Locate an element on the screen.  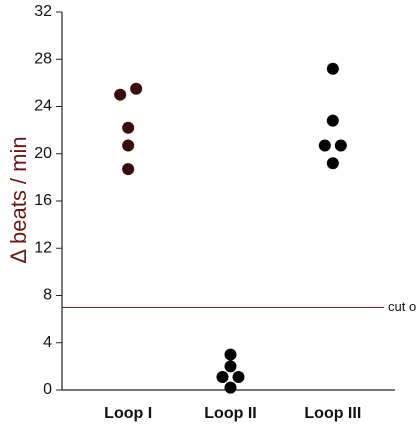
y-tick-label: 4 is located at coordinates (47, 342).